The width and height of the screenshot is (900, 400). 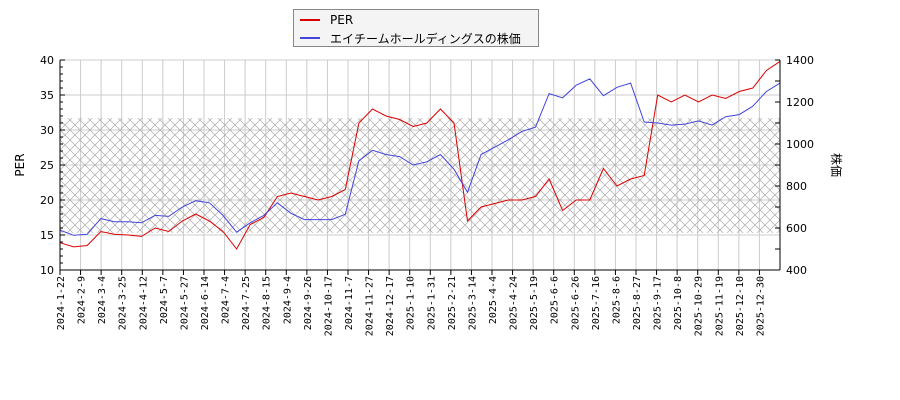 What do you see at coordinates (425, 38) in the screenshot?
I see `legend-label-stock-price: エイチームホールディングスの株価` at bounding box center [425, 38].